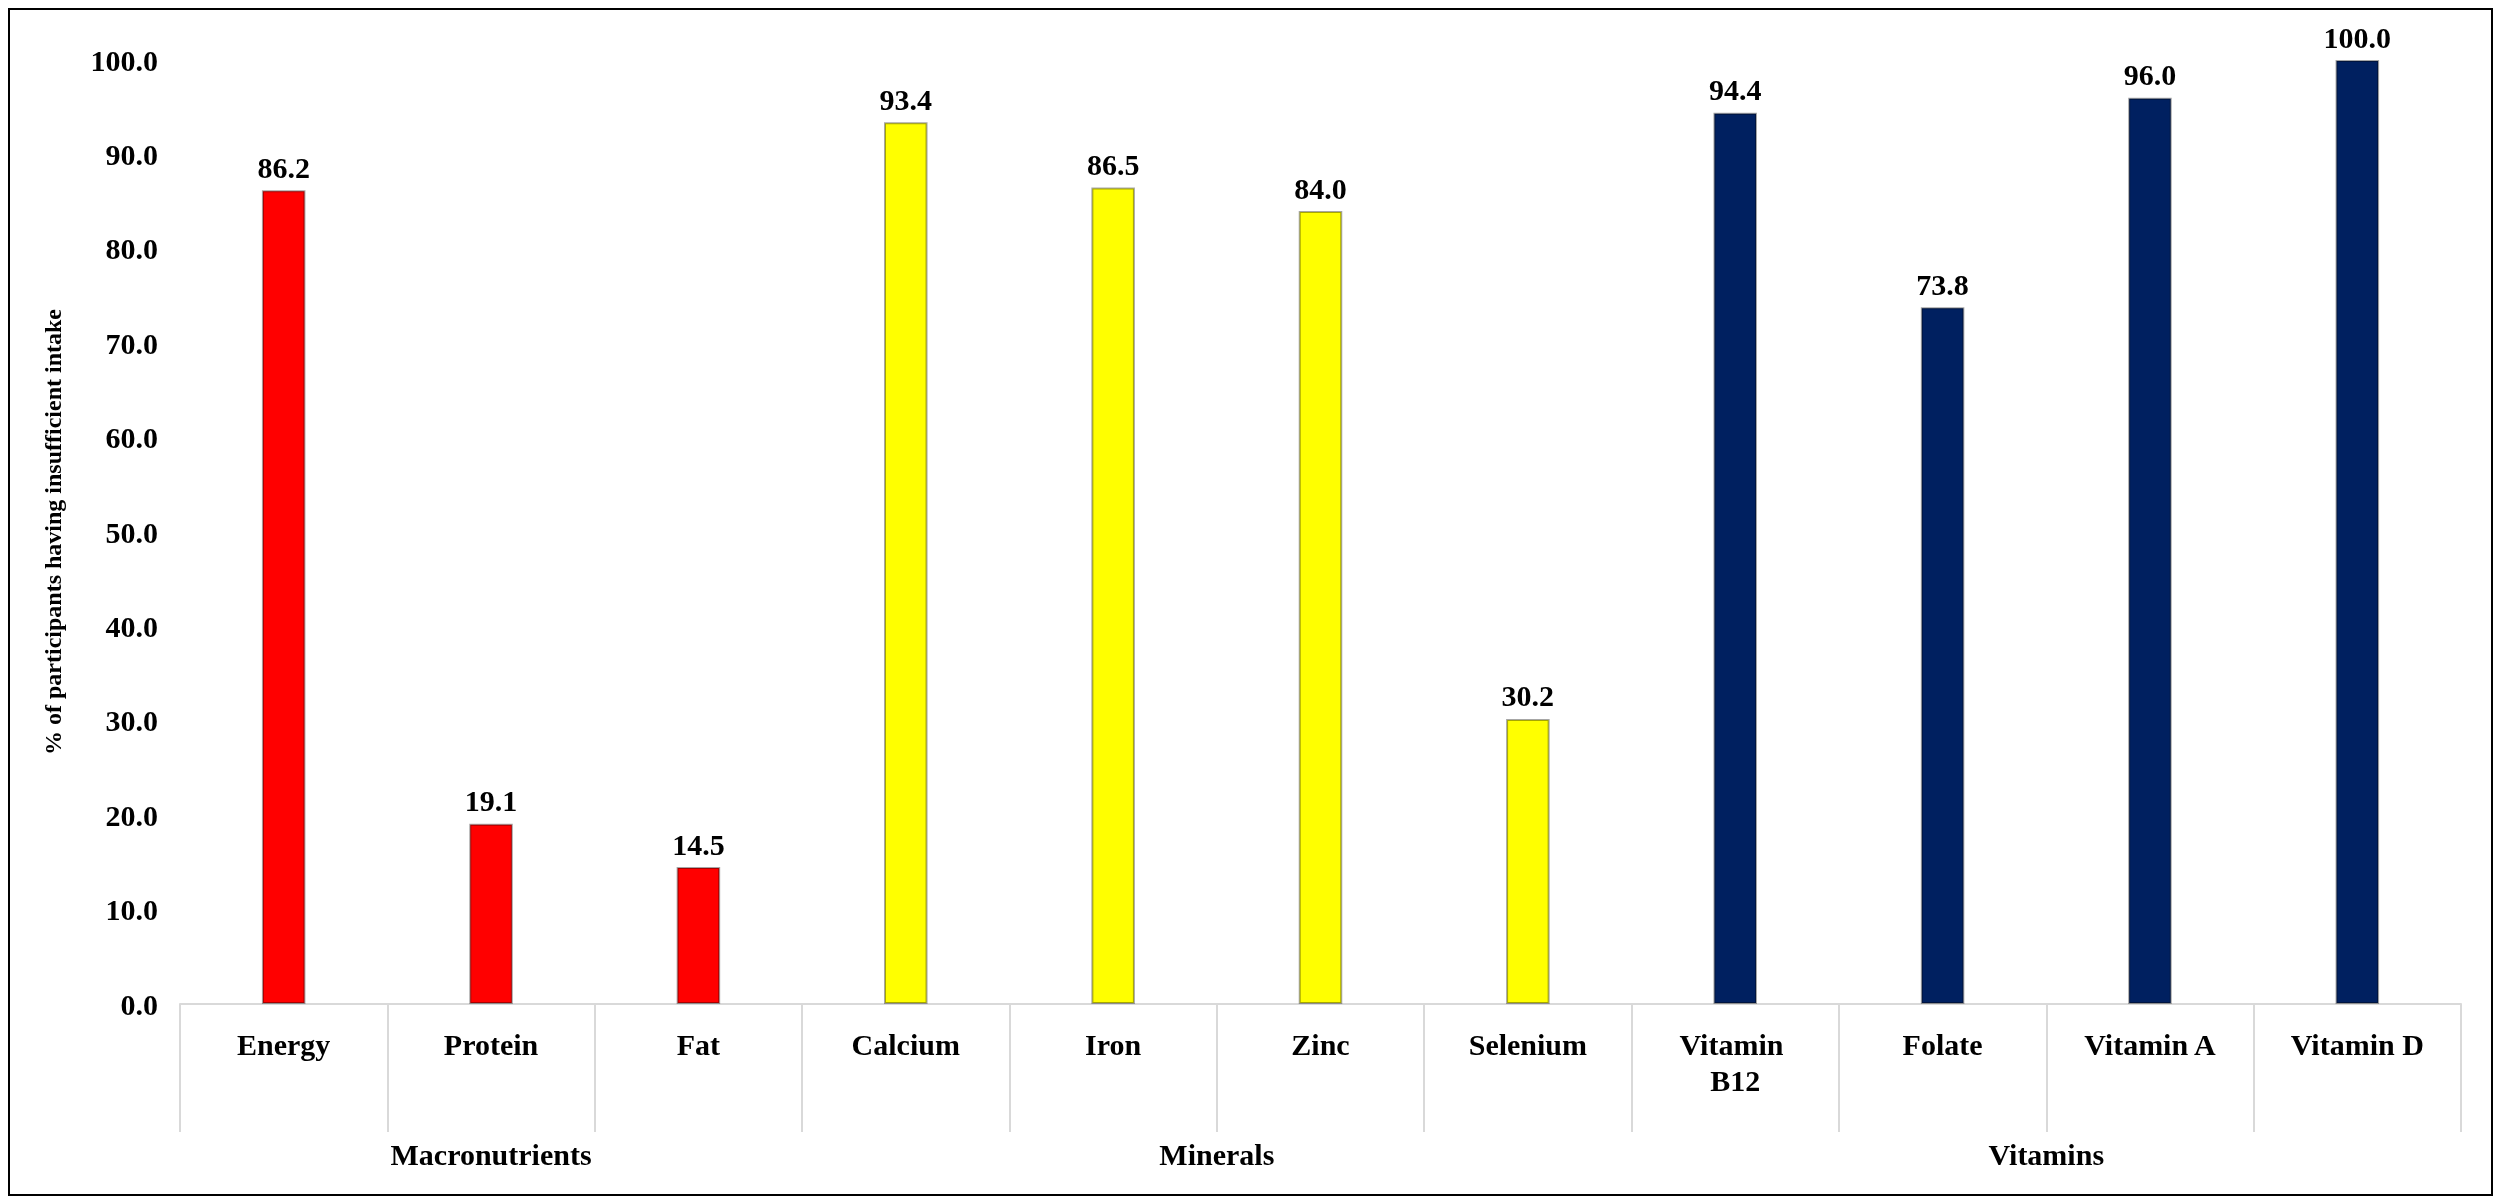 This screenshot has width=2501, height=1204. I want to click on data-label: 14.5, so click(698, 844).